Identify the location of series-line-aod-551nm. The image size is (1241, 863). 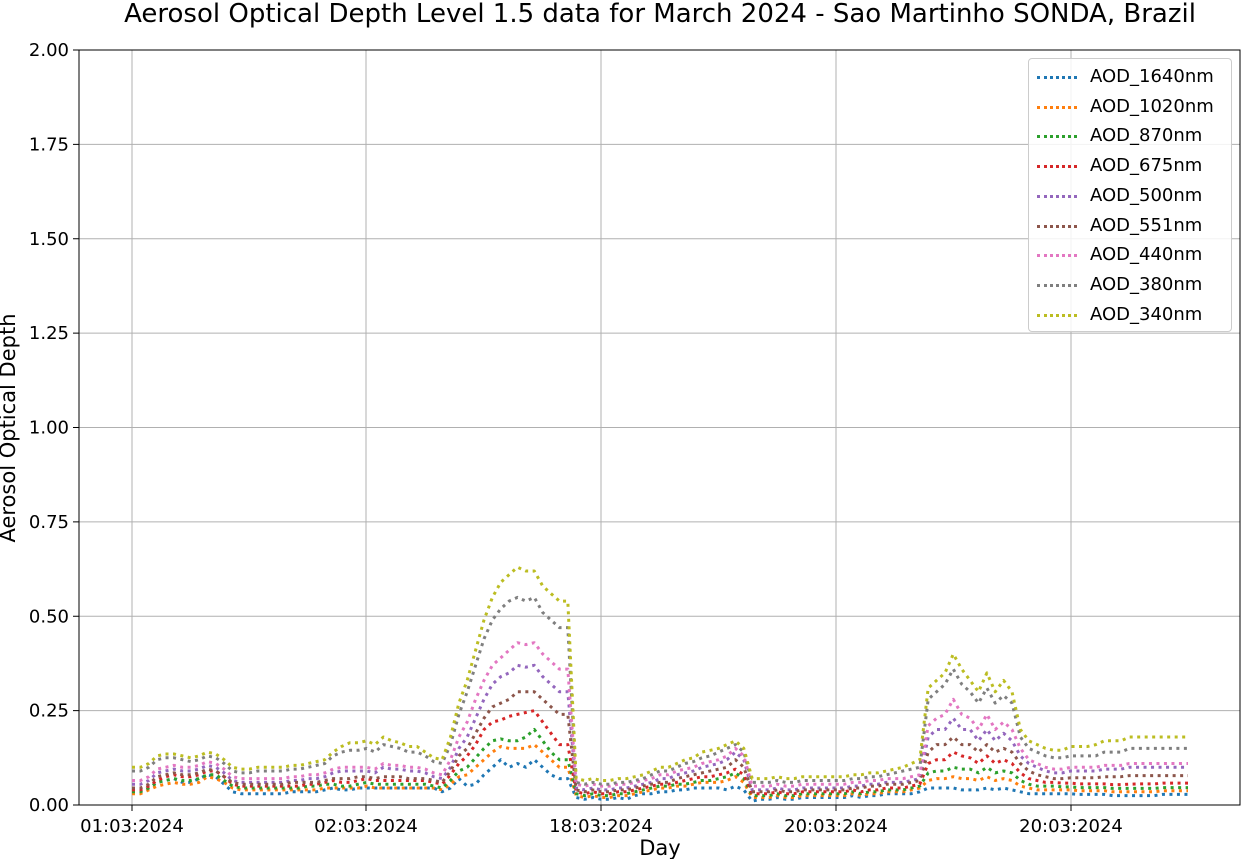
(660, 742).